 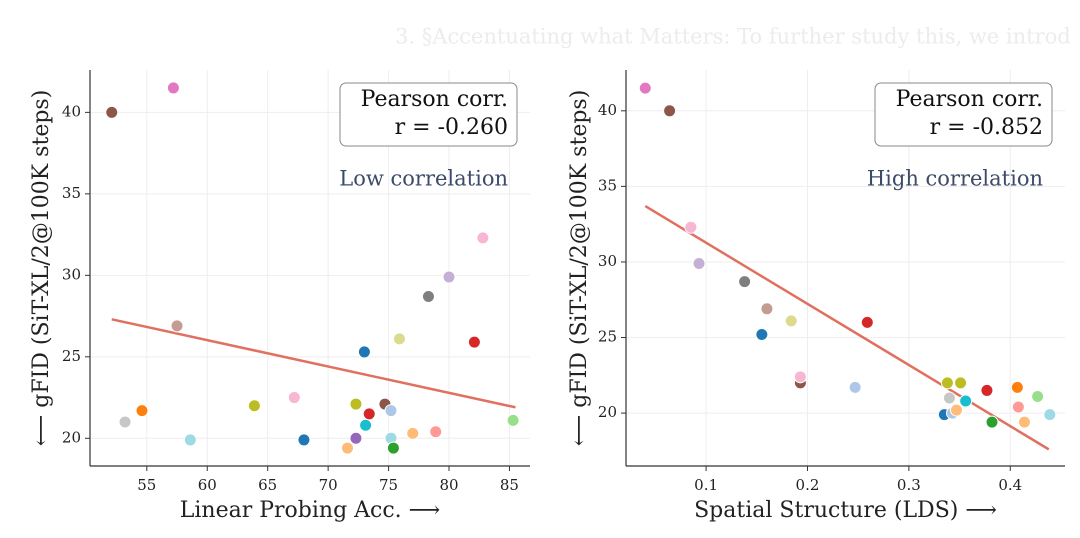 What do you see at coordinates (423, 179) in the screenshot?
I see `correlation-note: Low correlation` at bounding box center [423, 179].